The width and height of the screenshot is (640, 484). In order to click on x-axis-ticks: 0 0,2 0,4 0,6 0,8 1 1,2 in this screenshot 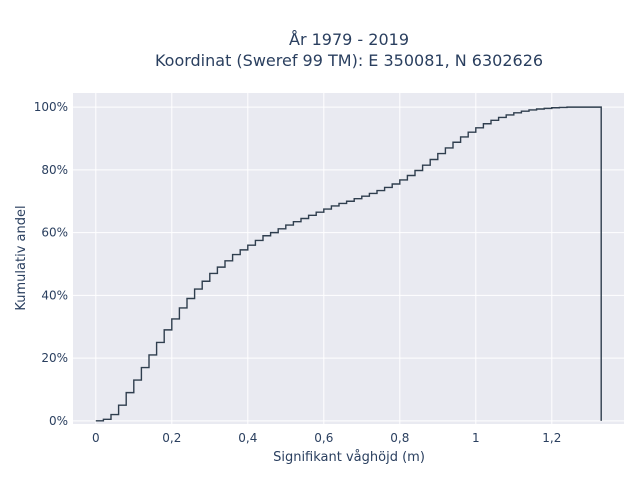, I will do `click(326, 438)`.